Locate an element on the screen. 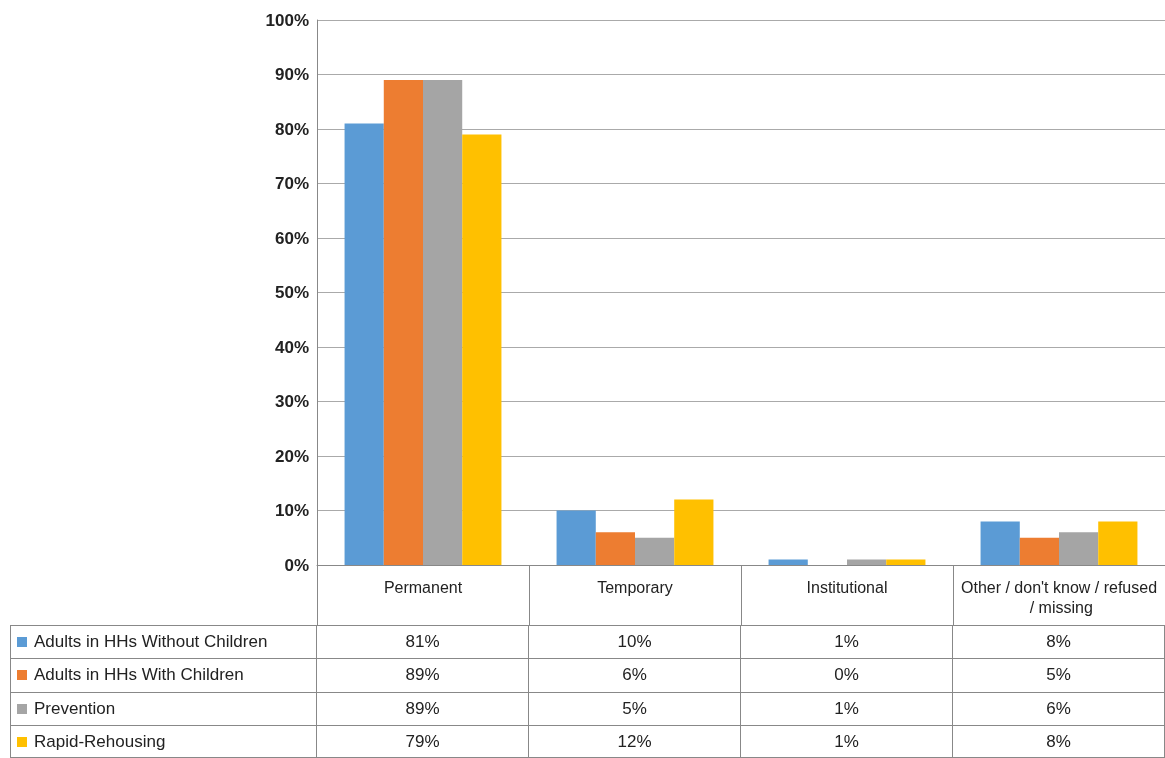 The height and width of the screenshot is (758, 1165). data-label: 0% is located at coordinates (847, 675).